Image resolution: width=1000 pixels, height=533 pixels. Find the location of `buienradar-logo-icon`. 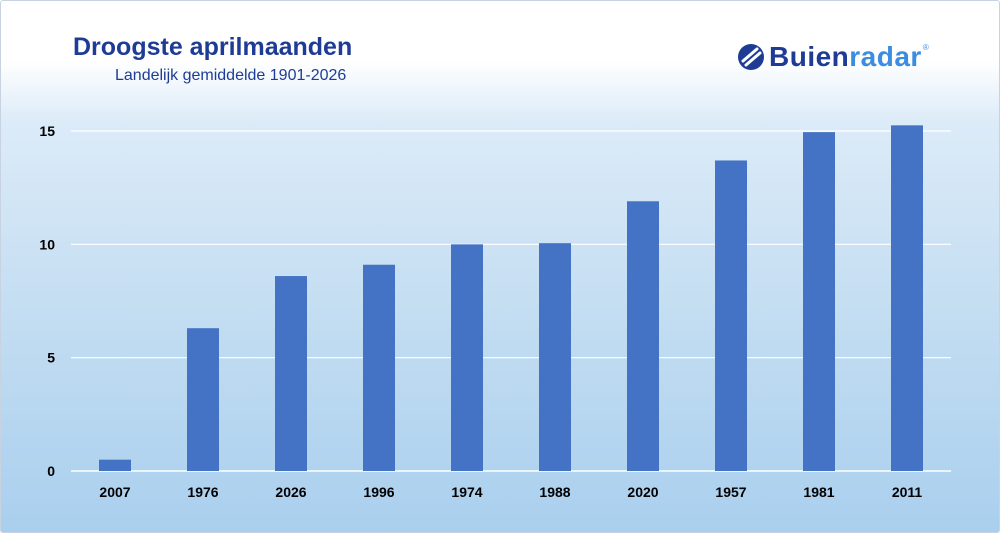

buienradar-logo-icon is located at coordinates (751, 57).